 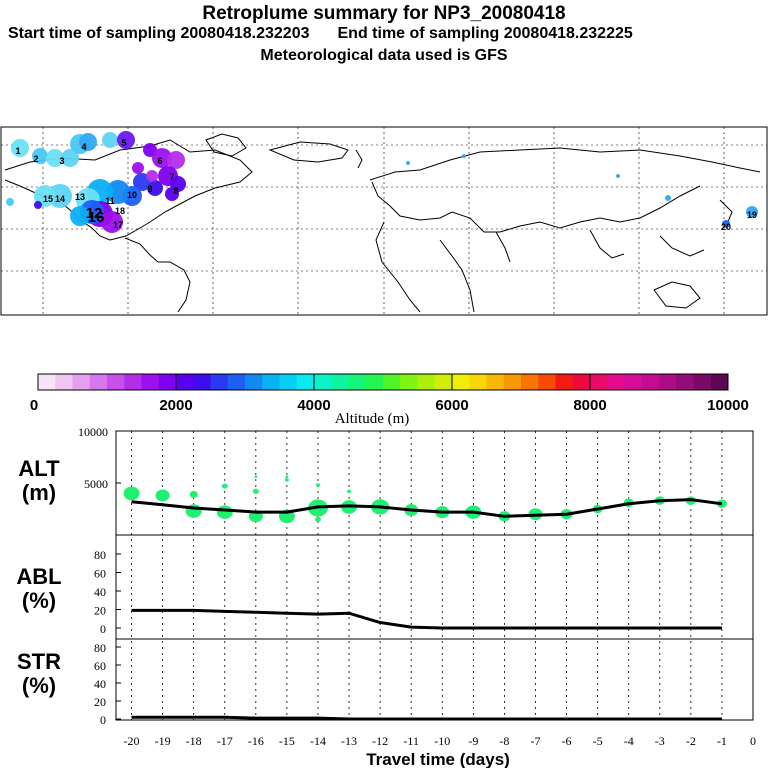 What do you see at coordinates (103, 629) in the screenshot?
I see `abl-ytick-label: 0` at bounding box center [103, 629].